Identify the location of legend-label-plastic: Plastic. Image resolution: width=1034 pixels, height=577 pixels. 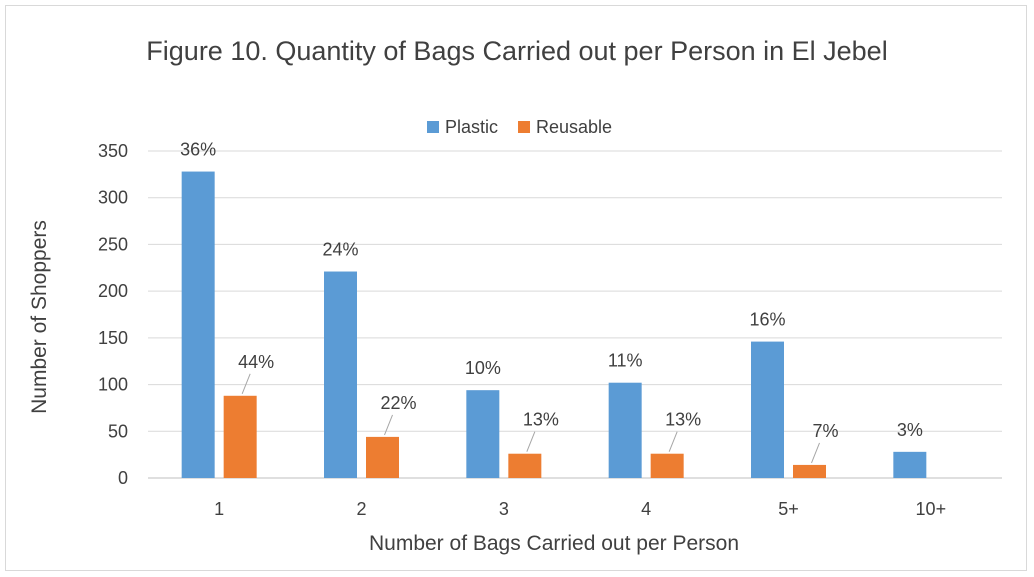
(471, 127).